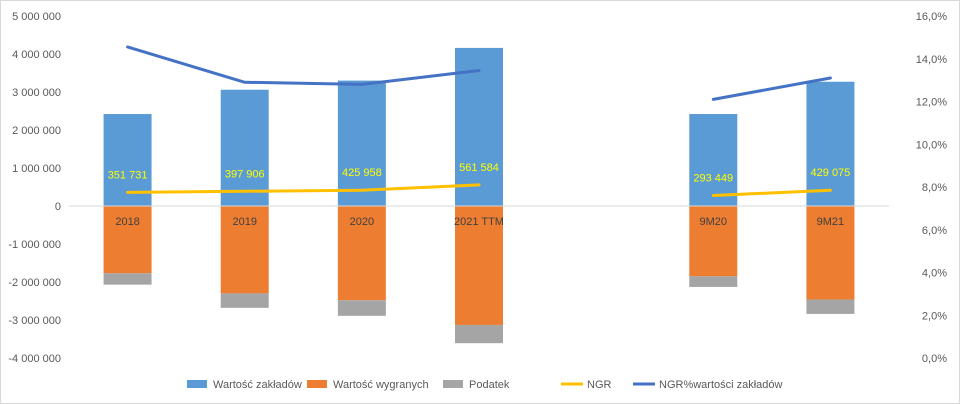 Image resolution: width=960 pixels, height=404 pixels. Describe the element at coordinates (58, 207) in the screenshot. I see `left-axis-tick: 0` at that location.